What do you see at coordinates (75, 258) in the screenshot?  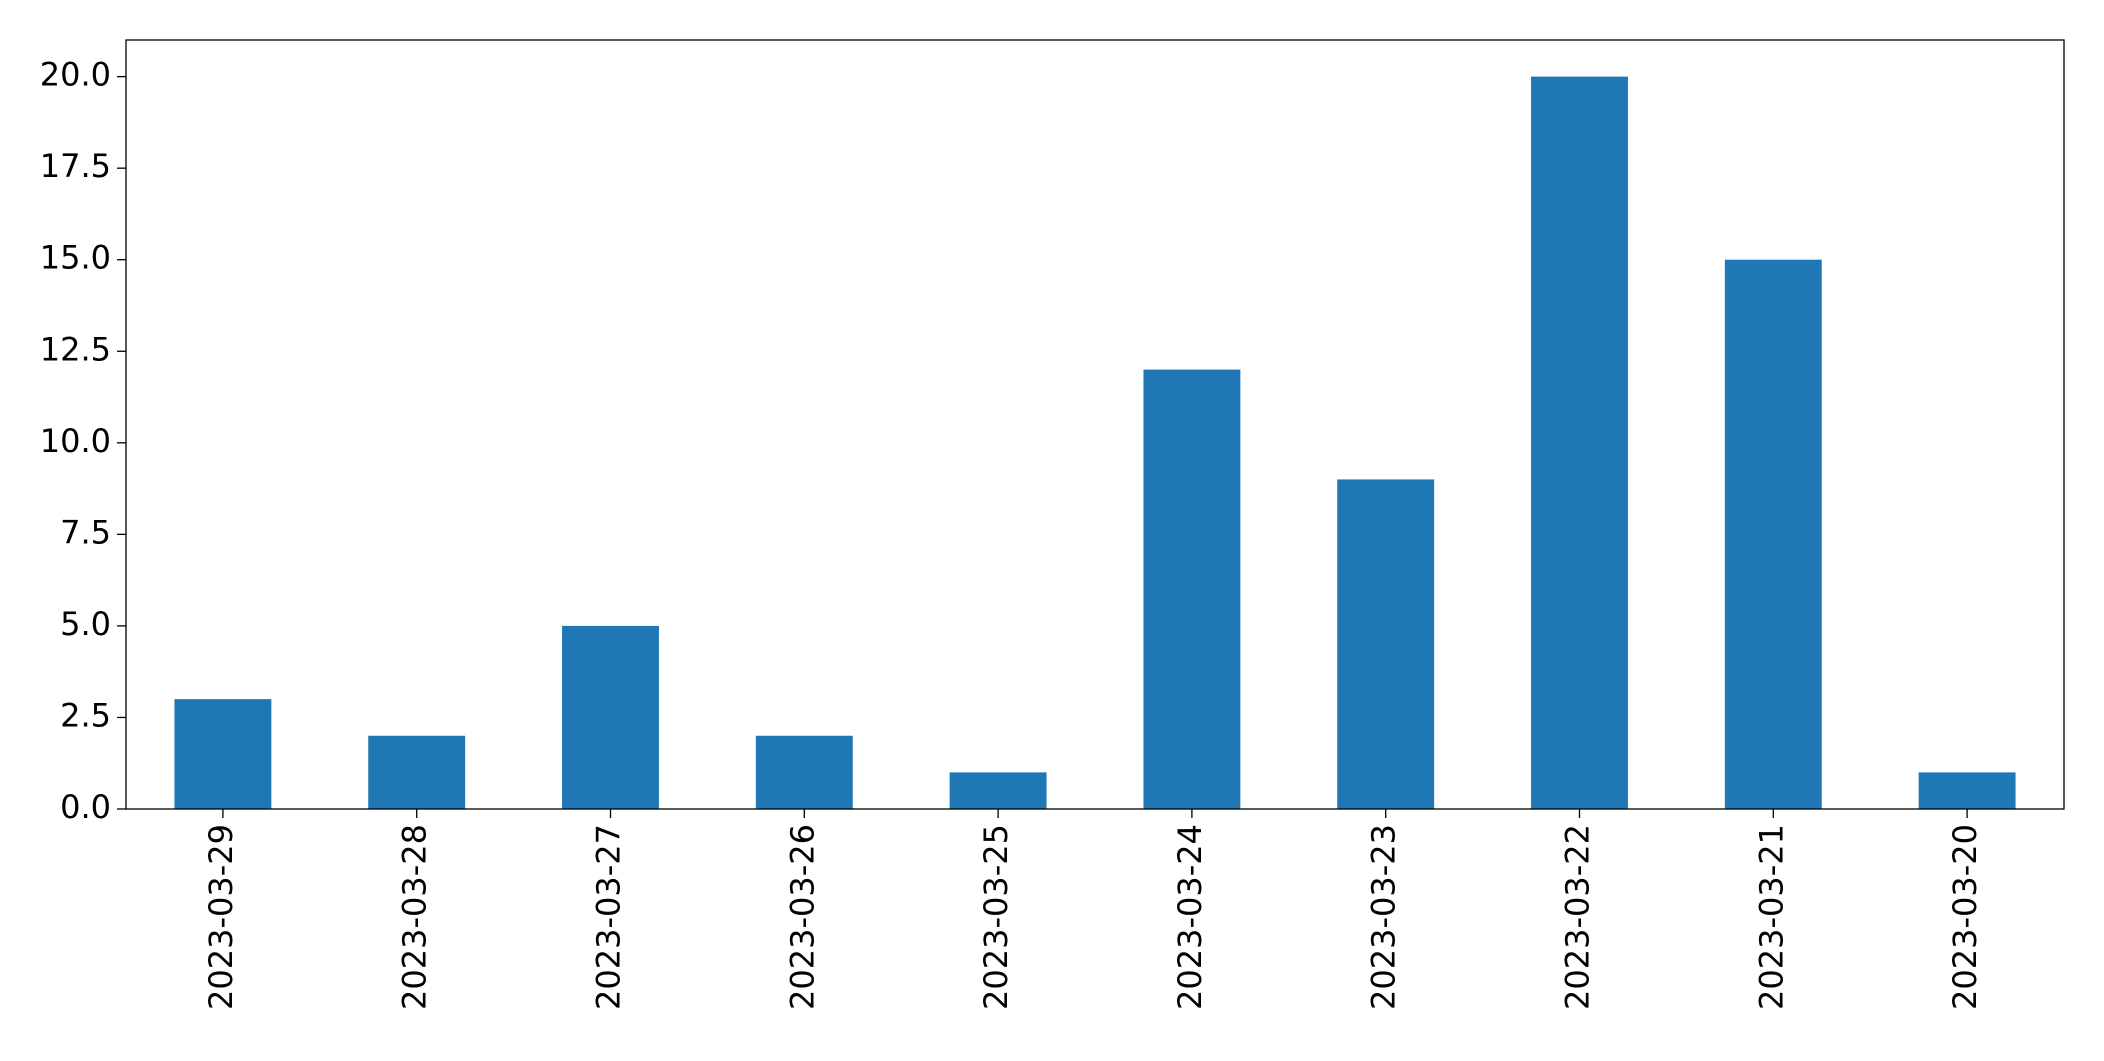 I see `y-tick-label: 15.0` at bounding box center [75, 258].